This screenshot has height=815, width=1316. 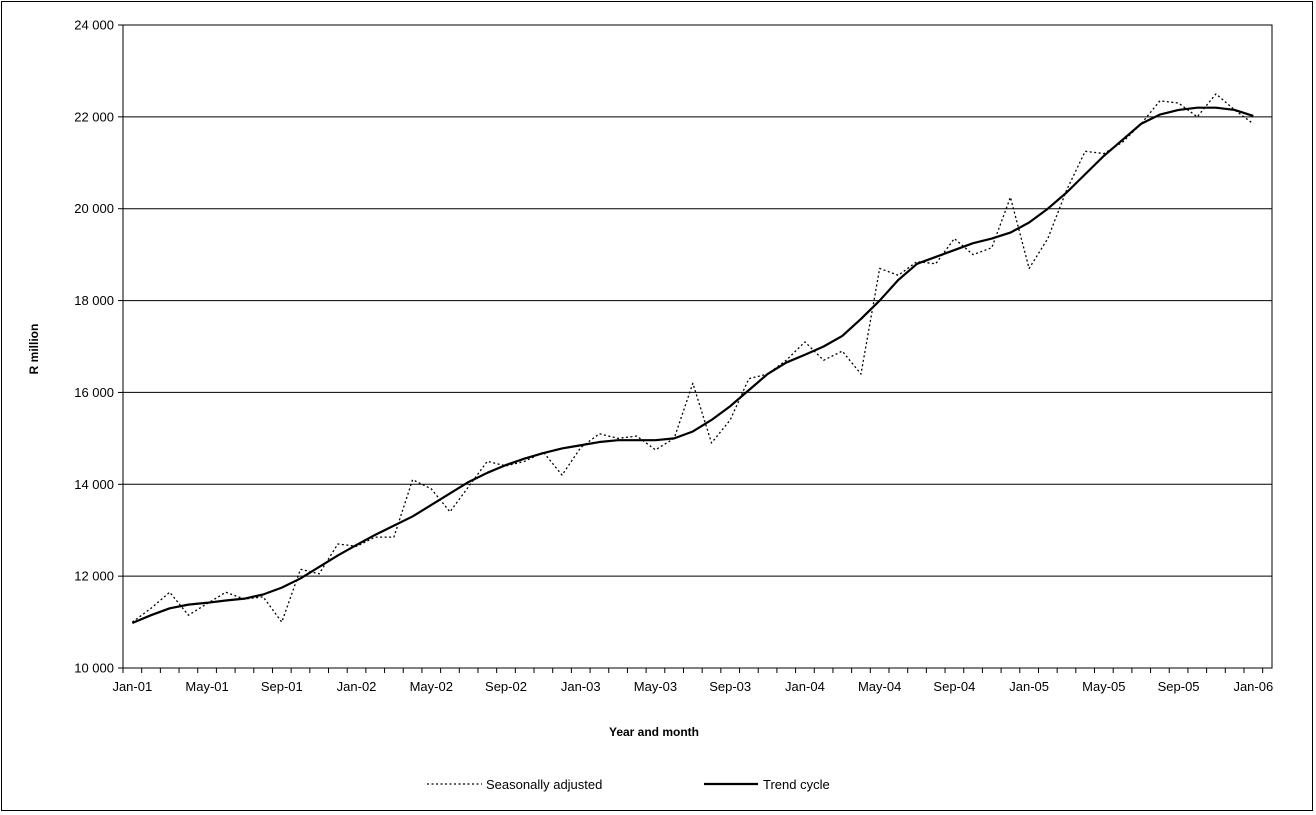 I want to click on x-tick-label: Jan-02, so click(x=357, y=686).